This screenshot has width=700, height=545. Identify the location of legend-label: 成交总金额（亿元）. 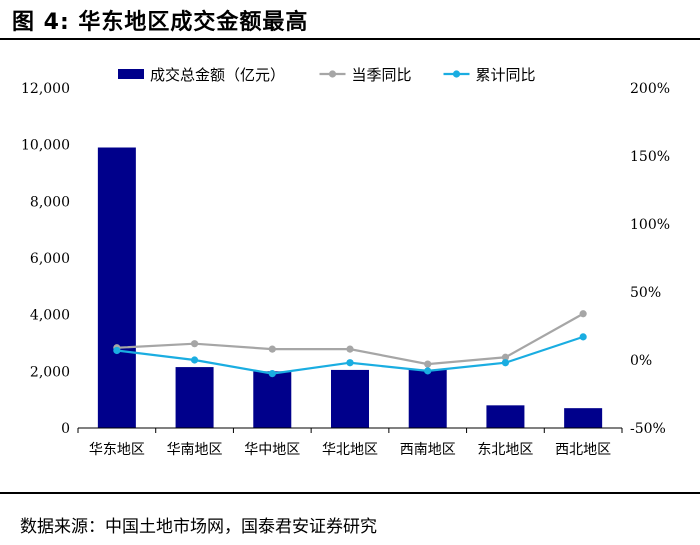
(217, 75).